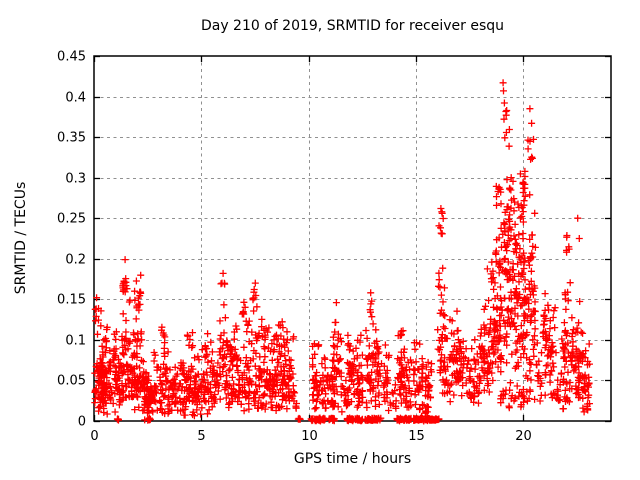 The image size is (640, 480). What do you see at coordinates (201, 436) in the screenshot?
I see `svg-text: 5` at bounding box center [201, 436].